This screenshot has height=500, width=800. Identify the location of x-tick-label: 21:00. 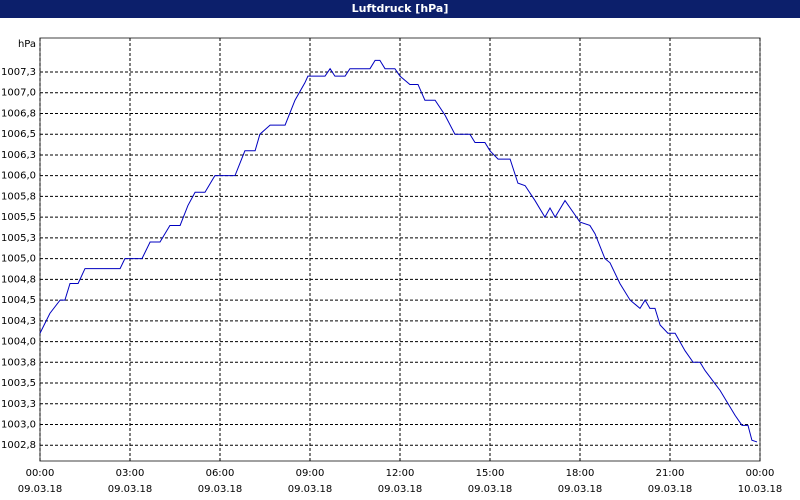
(670, 473).